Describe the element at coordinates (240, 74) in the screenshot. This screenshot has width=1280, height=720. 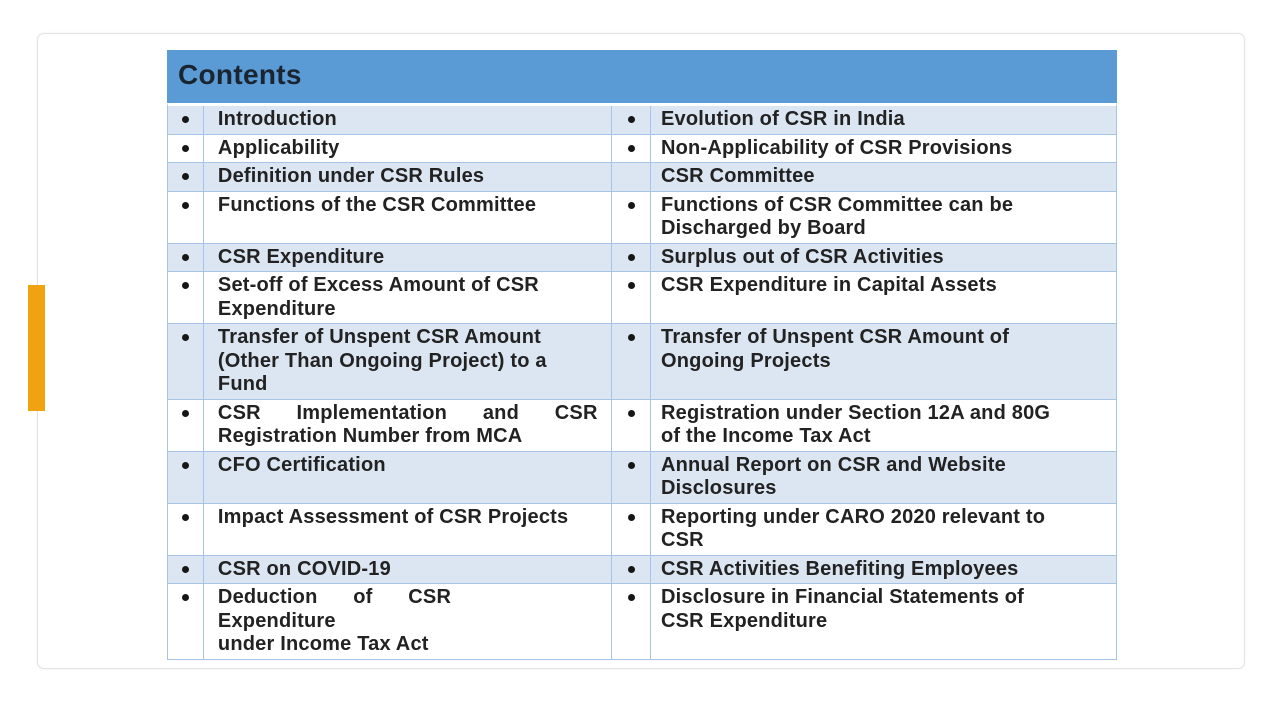
I see `page-title: Contents` at that location.